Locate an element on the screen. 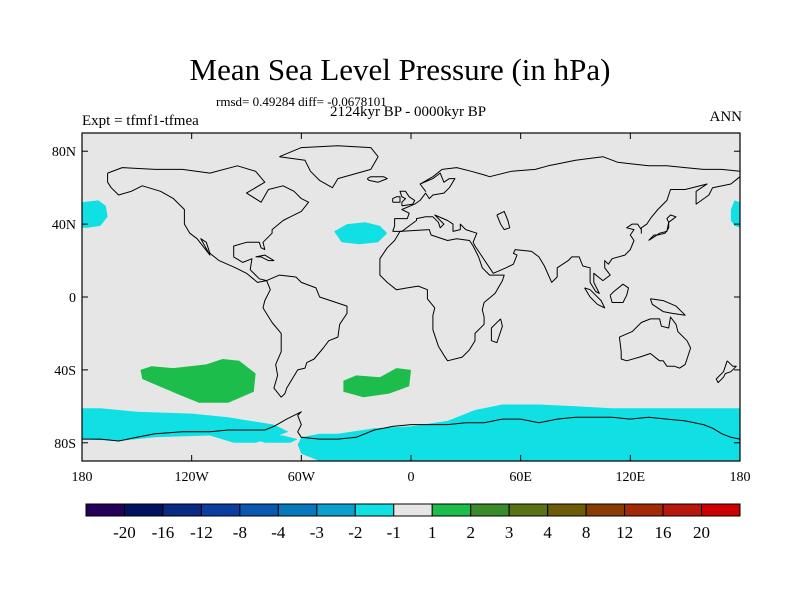 This screenshot has height=600, width=800. colorbar-label: 20 is located at coordinates (701, 532).